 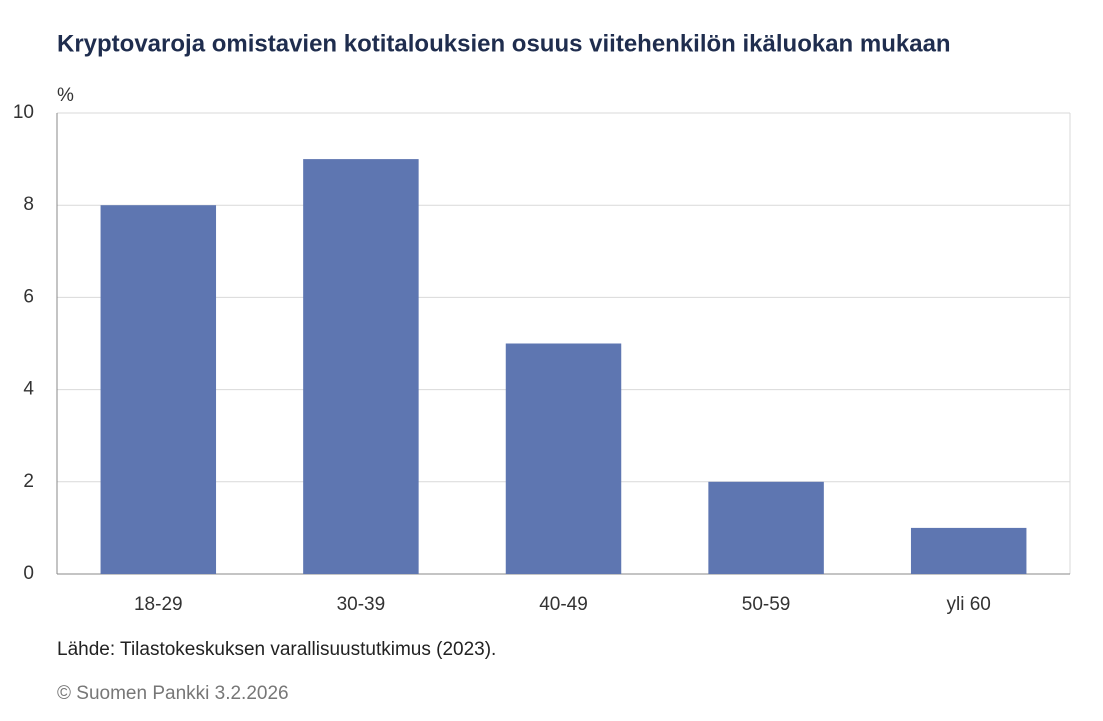 What do you see at coordinates (563, 604) in the screenshot?
I see `x-tick-label: 40-49` at bounding box center [563, 604].